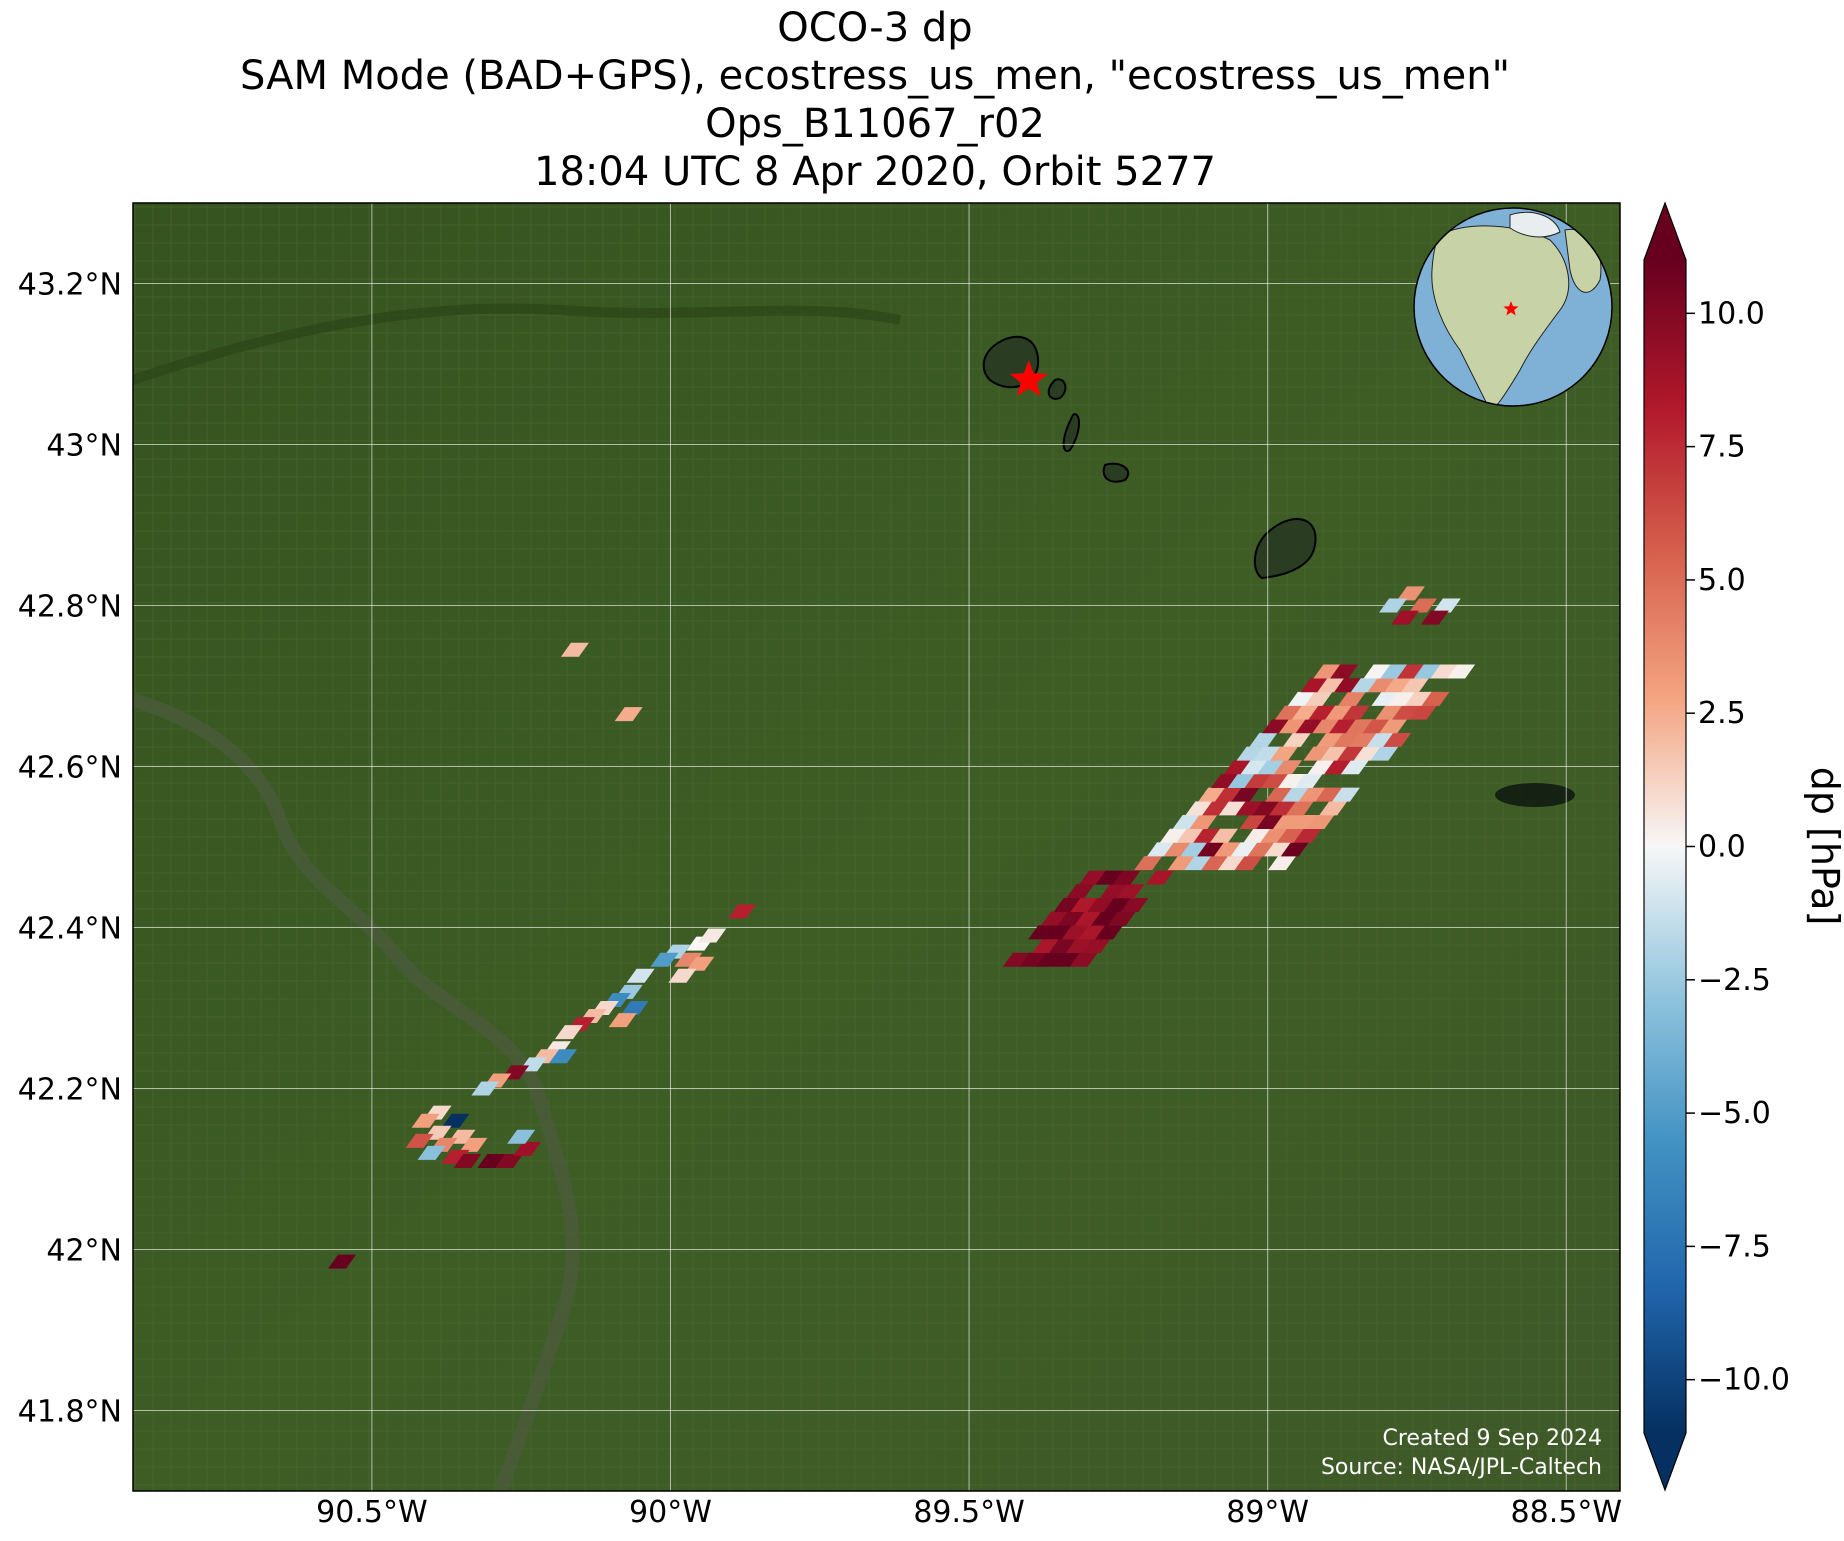 This screenshot has height=1541, width=1844. What do you see at coordinates (1500, 315) in the screenshot?
I see `globe-land` at bounding box center [1500, 315].